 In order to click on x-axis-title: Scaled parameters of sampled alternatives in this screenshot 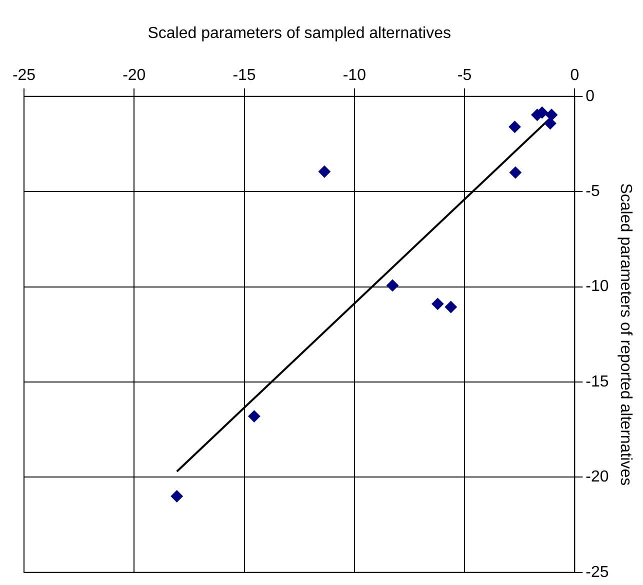, I will do `click(299, 33)`.